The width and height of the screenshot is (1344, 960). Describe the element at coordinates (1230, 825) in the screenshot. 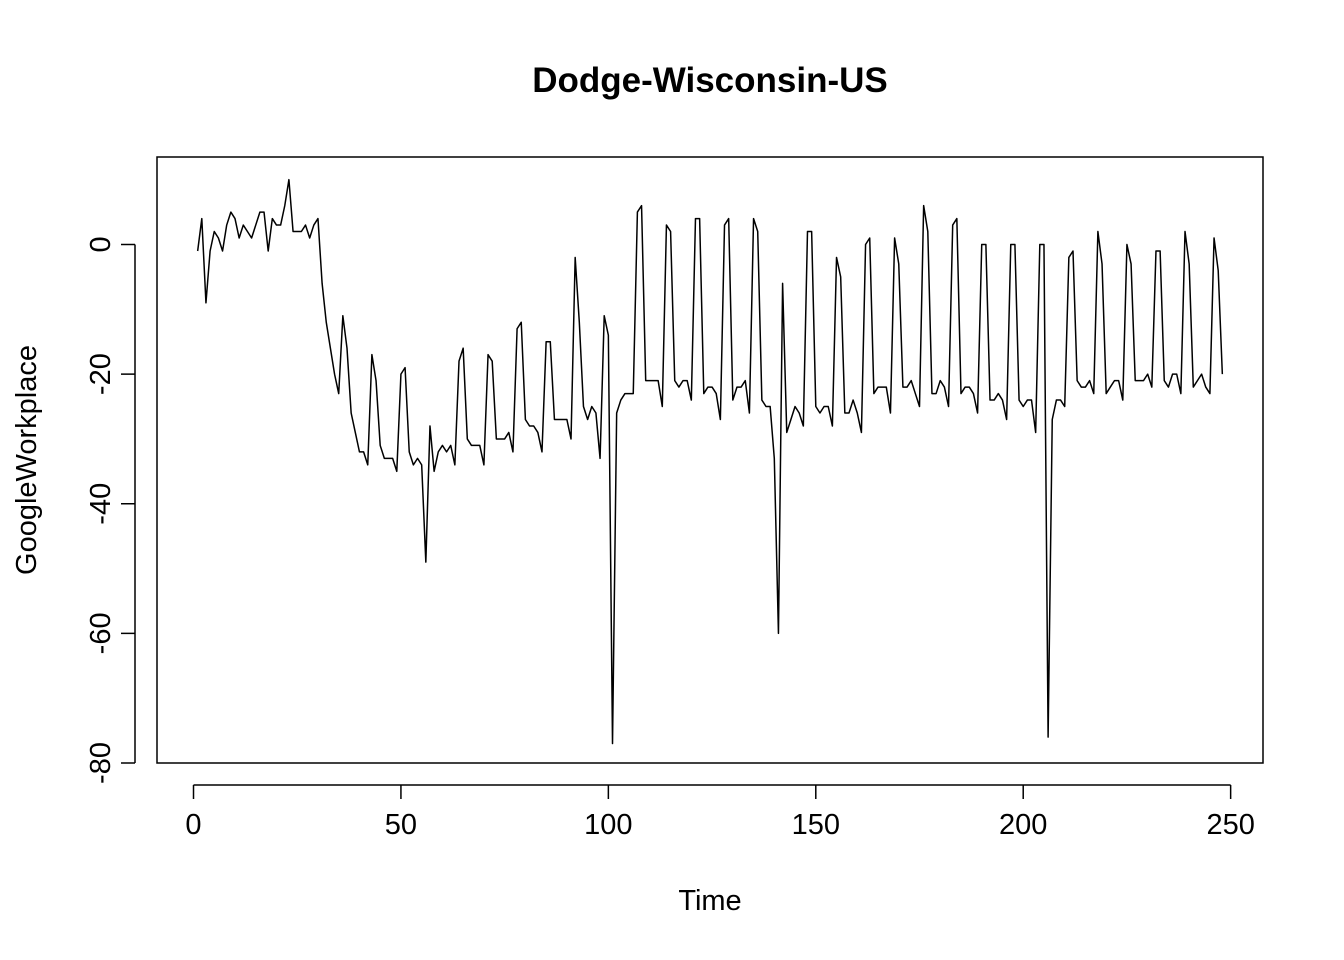

I see `x-tick-label: 250` at that location.